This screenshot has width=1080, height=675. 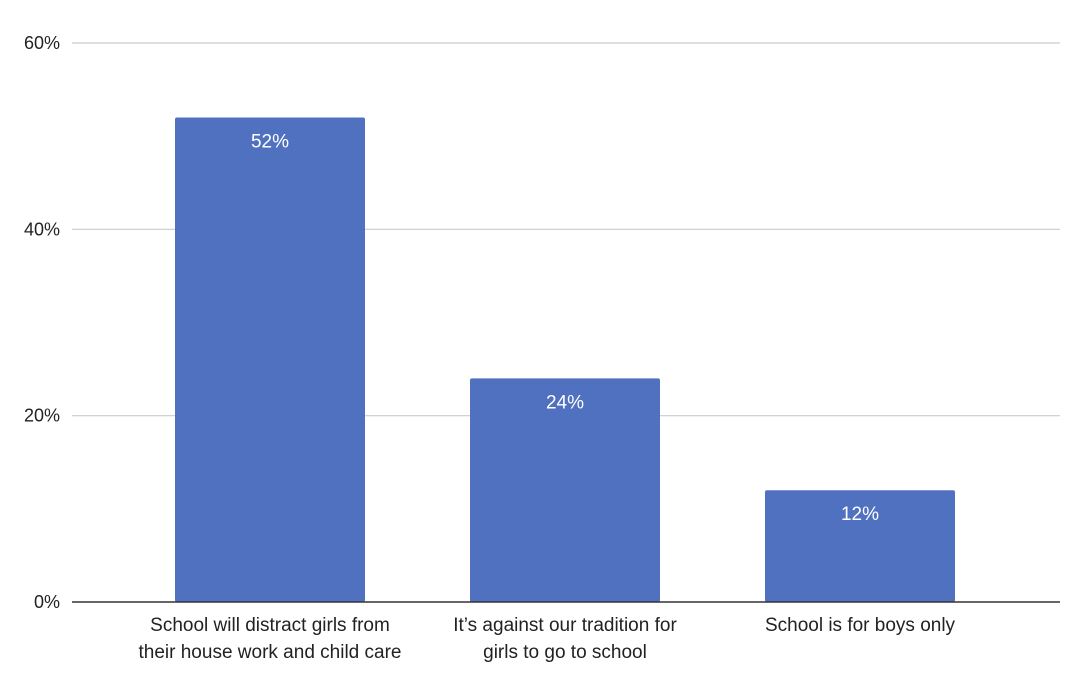 I want to click on bar-value-label: 24%, so click(x=565, y=402).